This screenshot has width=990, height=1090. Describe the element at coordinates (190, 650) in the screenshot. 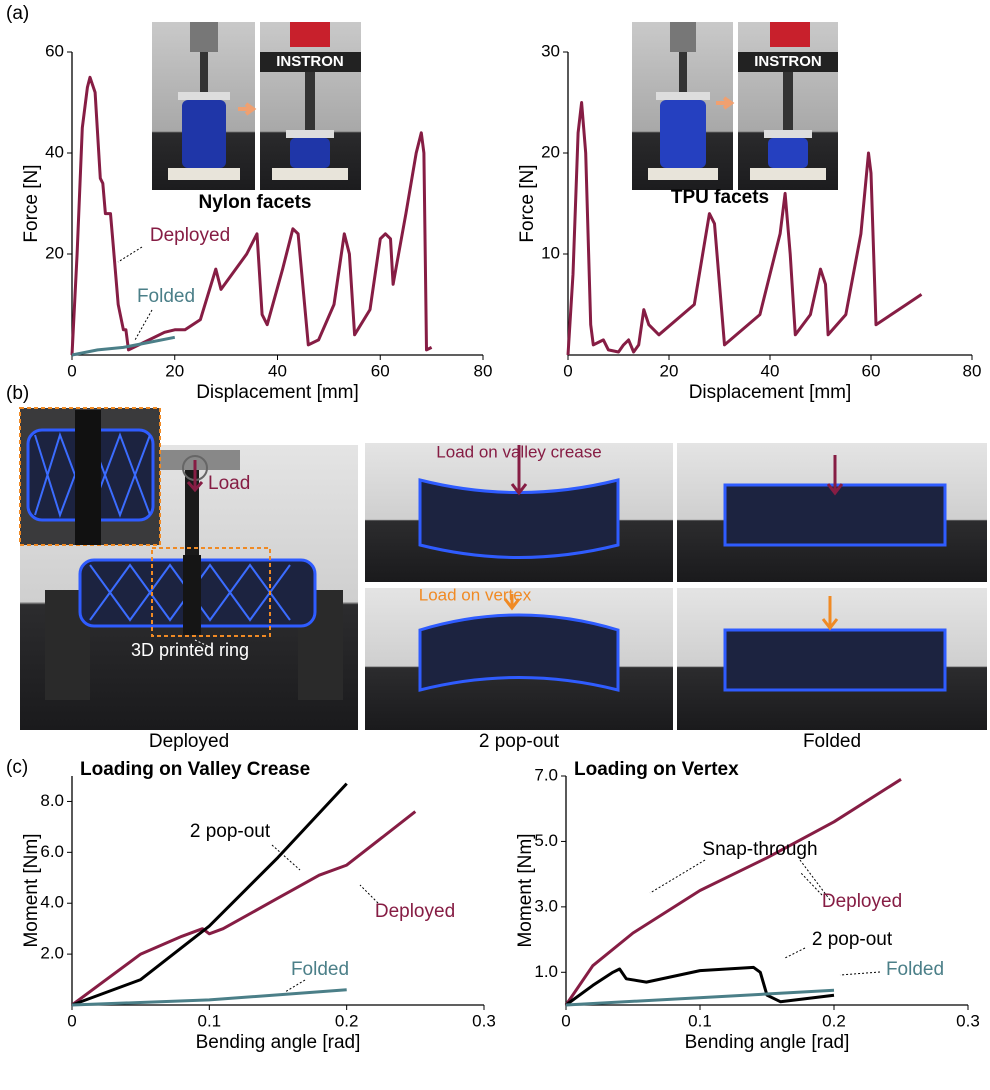

I see `photo-label: 3D printed ring` at that location.